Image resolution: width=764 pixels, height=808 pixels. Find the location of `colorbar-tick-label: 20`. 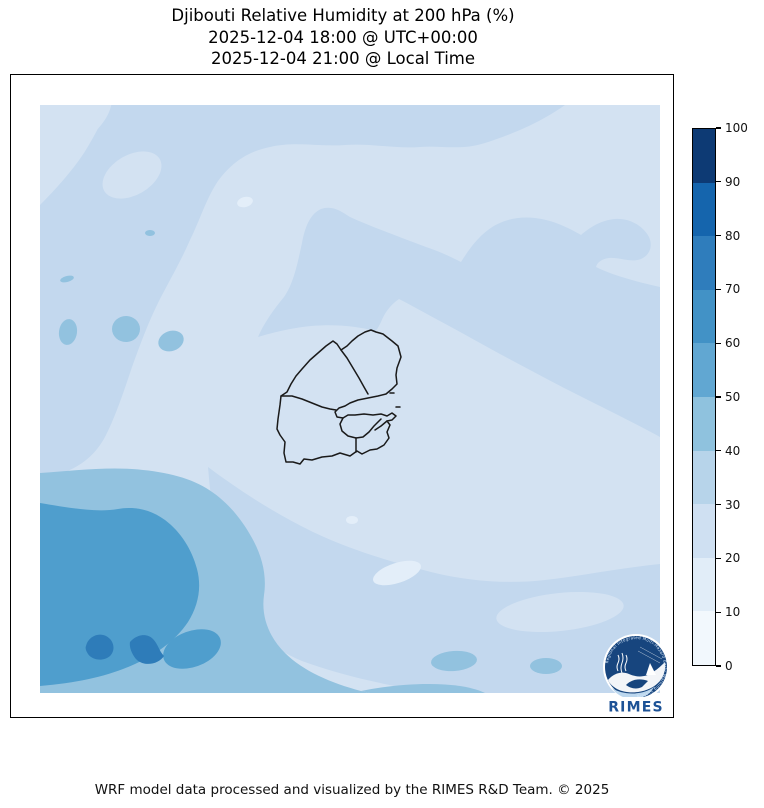

colorbar-tick-label: 20 is located at coordinates (733, 558).